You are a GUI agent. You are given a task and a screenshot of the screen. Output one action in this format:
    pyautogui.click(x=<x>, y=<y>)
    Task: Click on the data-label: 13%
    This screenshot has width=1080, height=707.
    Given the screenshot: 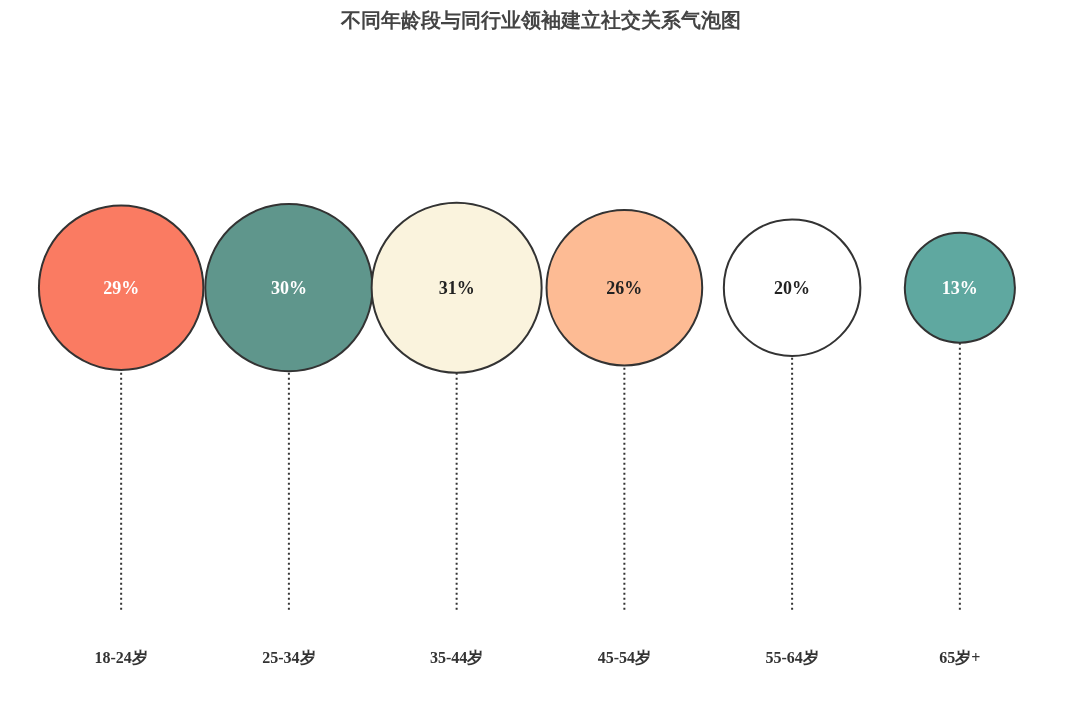 What is the action you would take?
    pyautogui.click(x=959, y=287)
    